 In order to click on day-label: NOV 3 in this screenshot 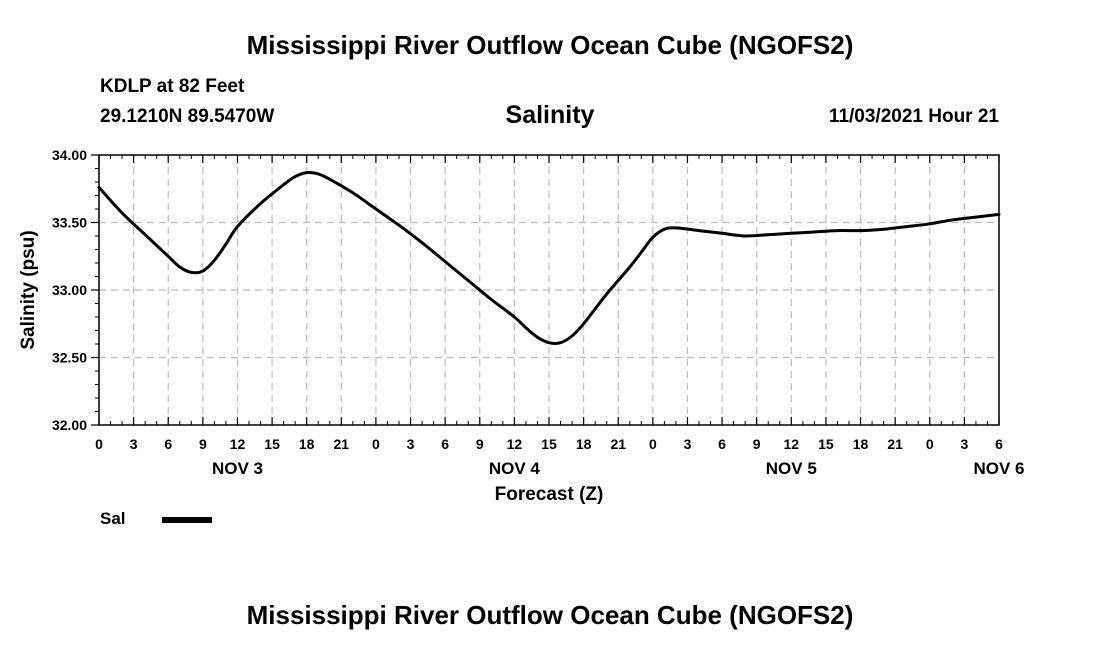, I will do `click(237, 468)`.